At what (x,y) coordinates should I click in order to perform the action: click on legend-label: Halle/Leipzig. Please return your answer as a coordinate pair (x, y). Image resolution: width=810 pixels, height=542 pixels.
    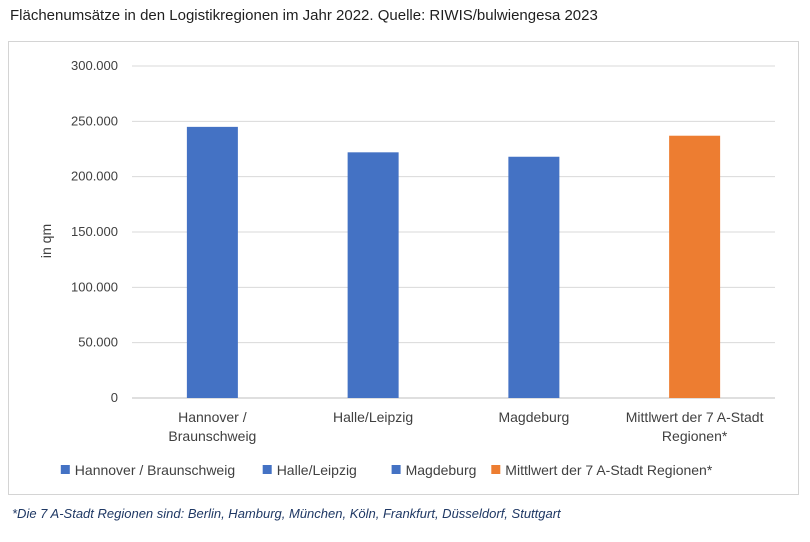
    Looking at the image, I should click on (317, 470).